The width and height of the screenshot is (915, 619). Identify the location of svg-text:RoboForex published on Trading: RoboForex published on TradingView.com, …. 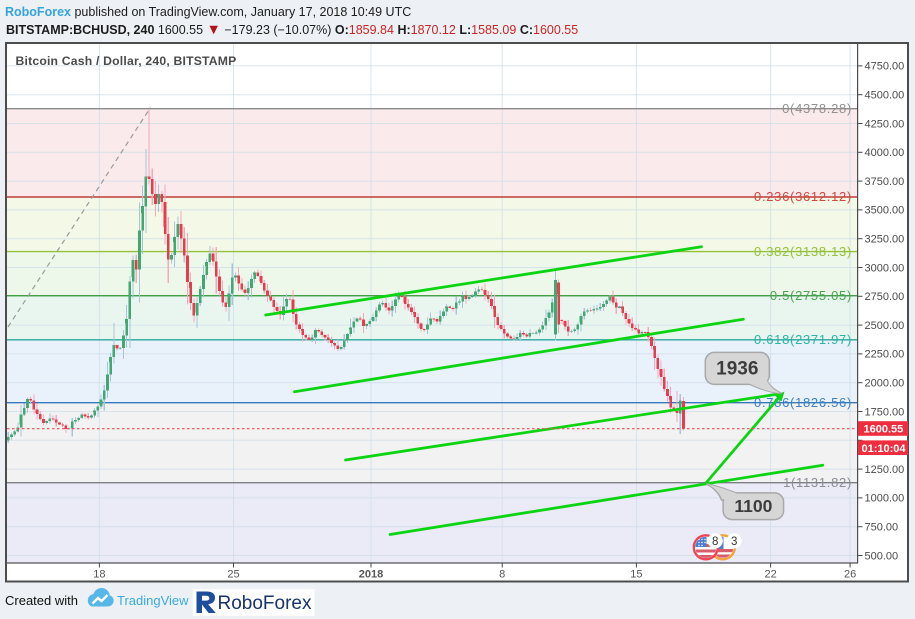
(208, 12).